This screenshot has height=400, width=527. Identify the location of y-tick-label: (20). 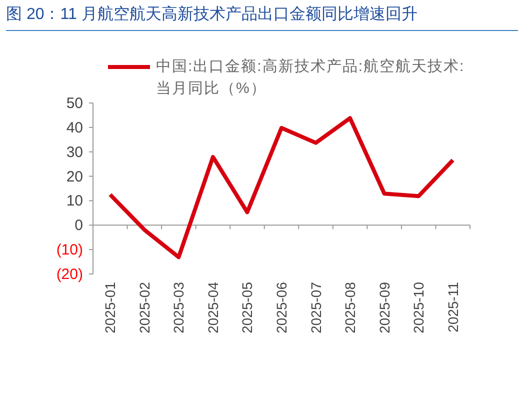
(69, 274).